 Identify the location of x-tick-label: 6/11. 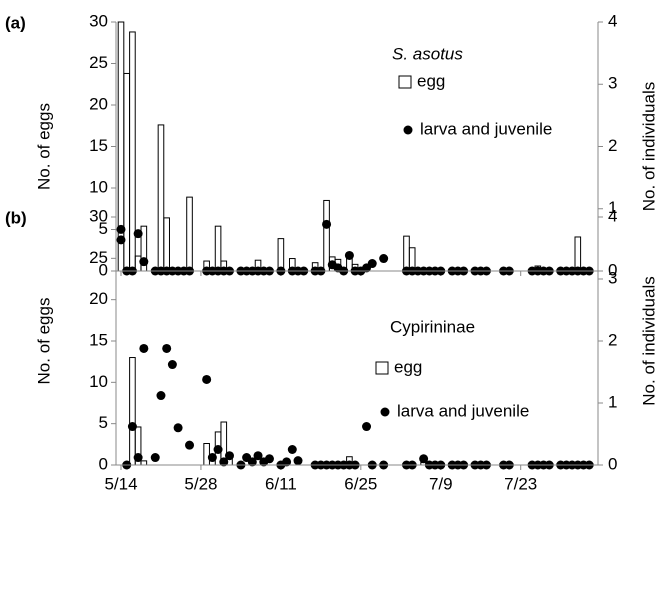
(281, 483).